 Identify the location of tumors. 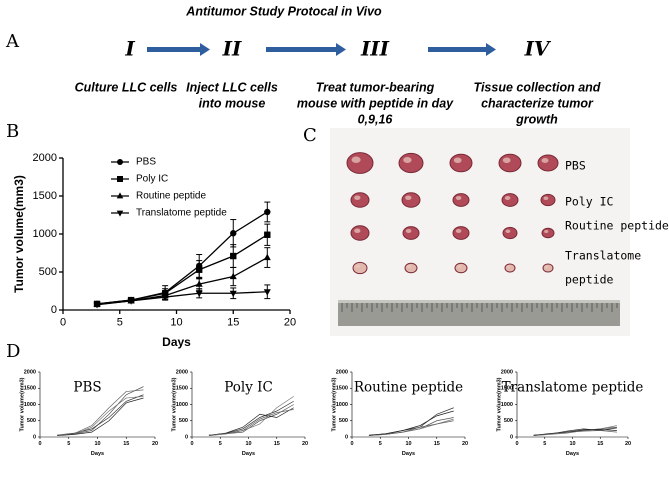
(479, 232).